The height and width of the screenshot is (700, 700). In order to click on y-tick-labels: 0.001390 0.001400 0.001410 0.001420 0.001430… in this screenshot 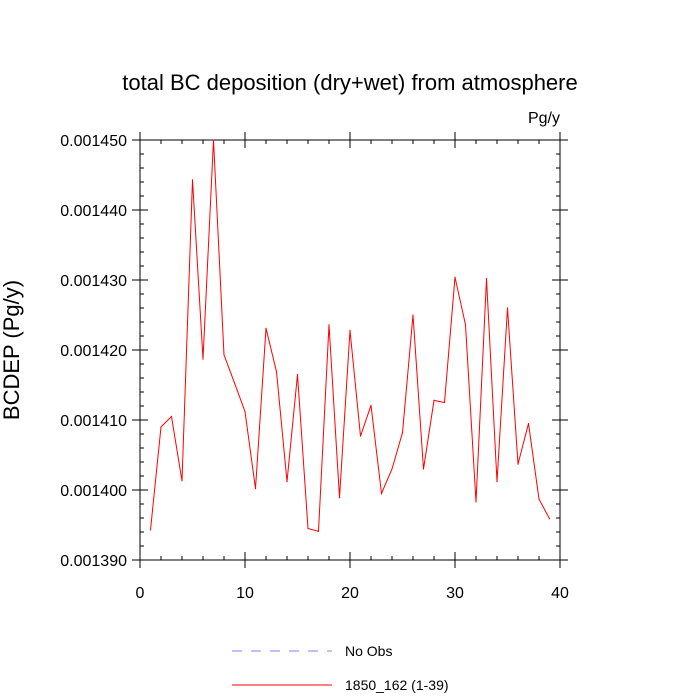, I will do `click(93, 351)`.